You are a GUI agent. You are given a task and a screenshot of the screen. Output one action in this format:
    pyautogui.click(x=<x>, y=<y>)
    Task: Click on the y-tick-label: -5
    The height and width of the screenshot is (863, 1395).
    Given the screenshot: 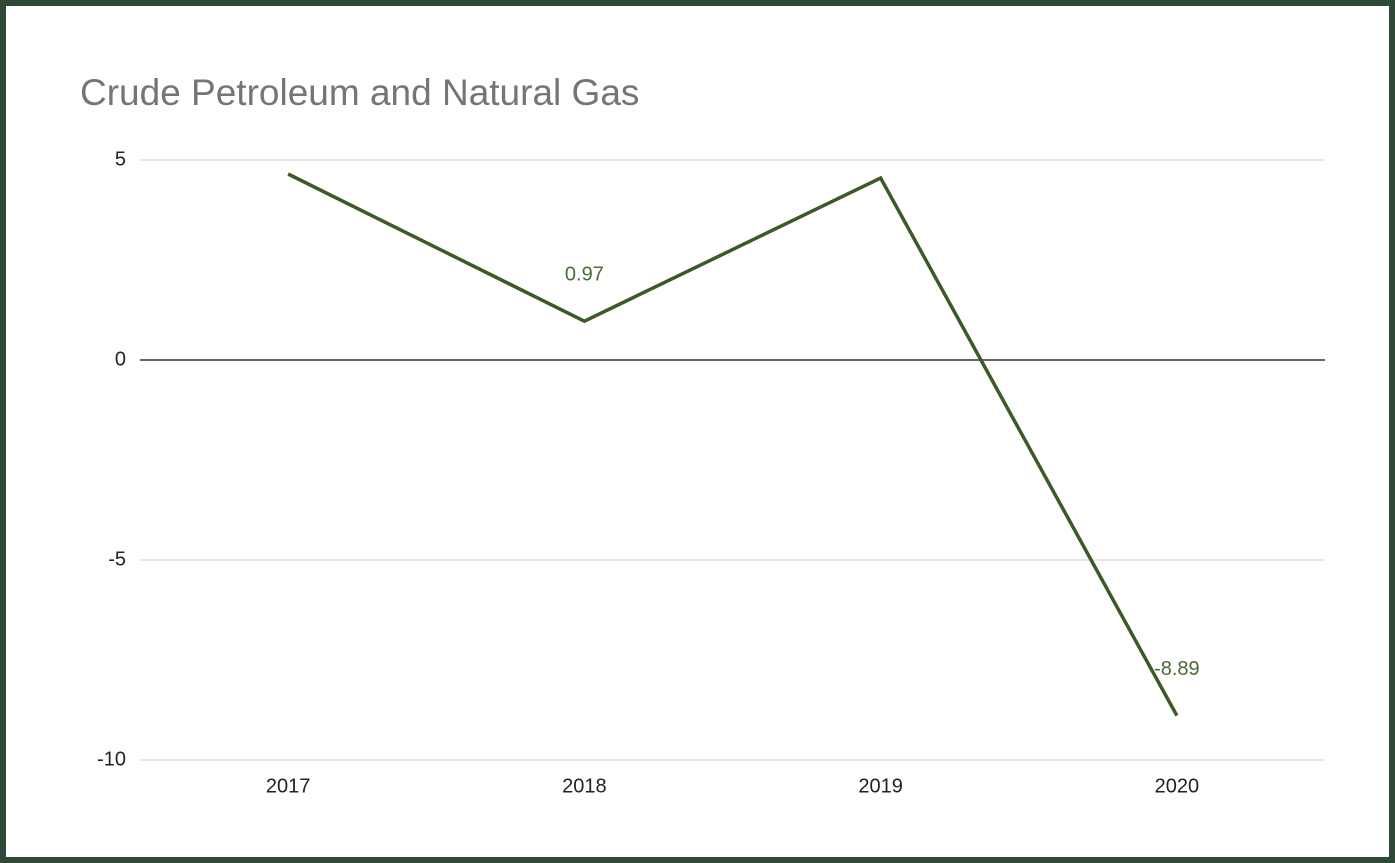 What is the action you would take?
    pyautogui.click(x=117, y=559)
    